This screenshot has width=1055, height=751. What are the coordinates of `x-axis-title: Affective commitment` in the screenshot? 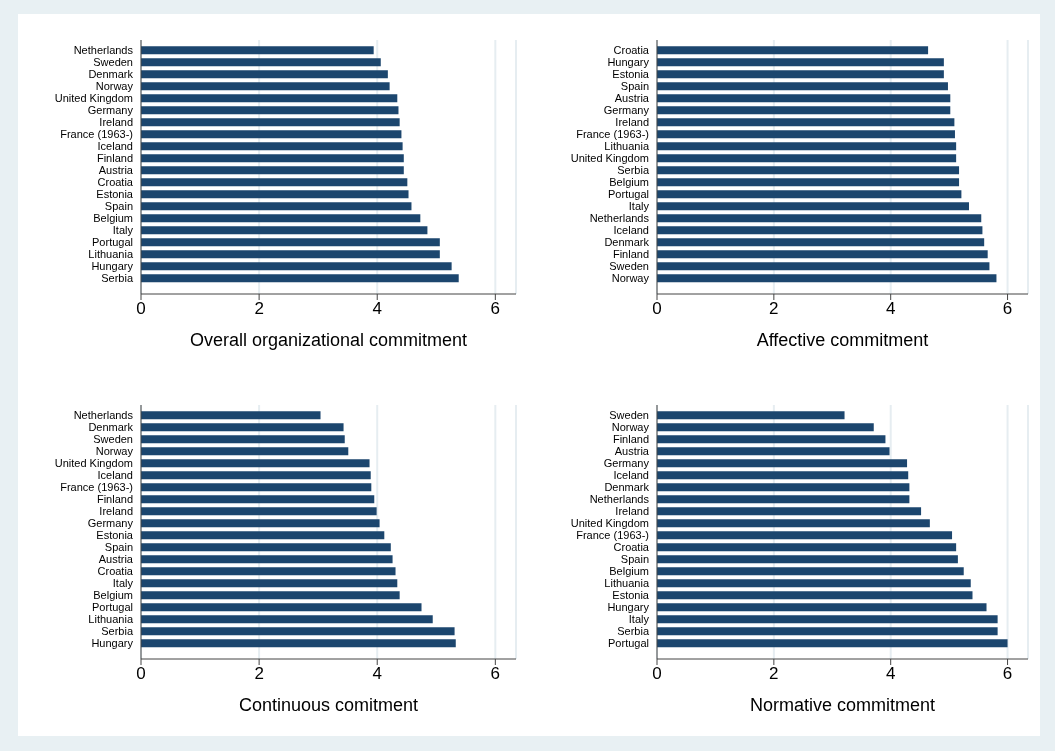 It's located at (842, 340).